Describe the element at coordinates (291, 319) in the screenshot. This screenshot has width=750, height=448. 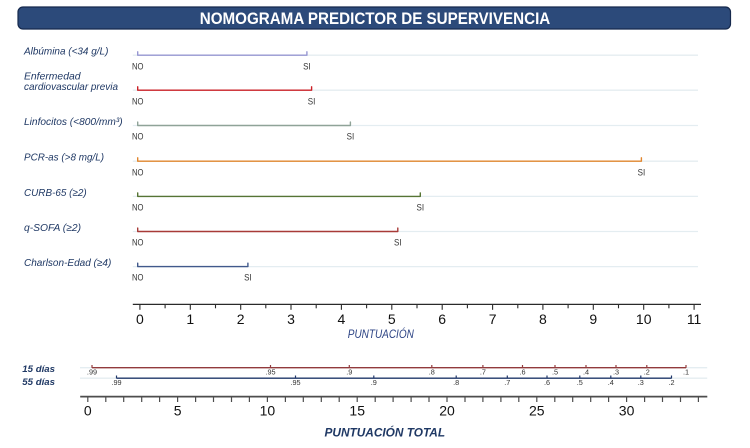
I see `svg-text: 3` at that location.